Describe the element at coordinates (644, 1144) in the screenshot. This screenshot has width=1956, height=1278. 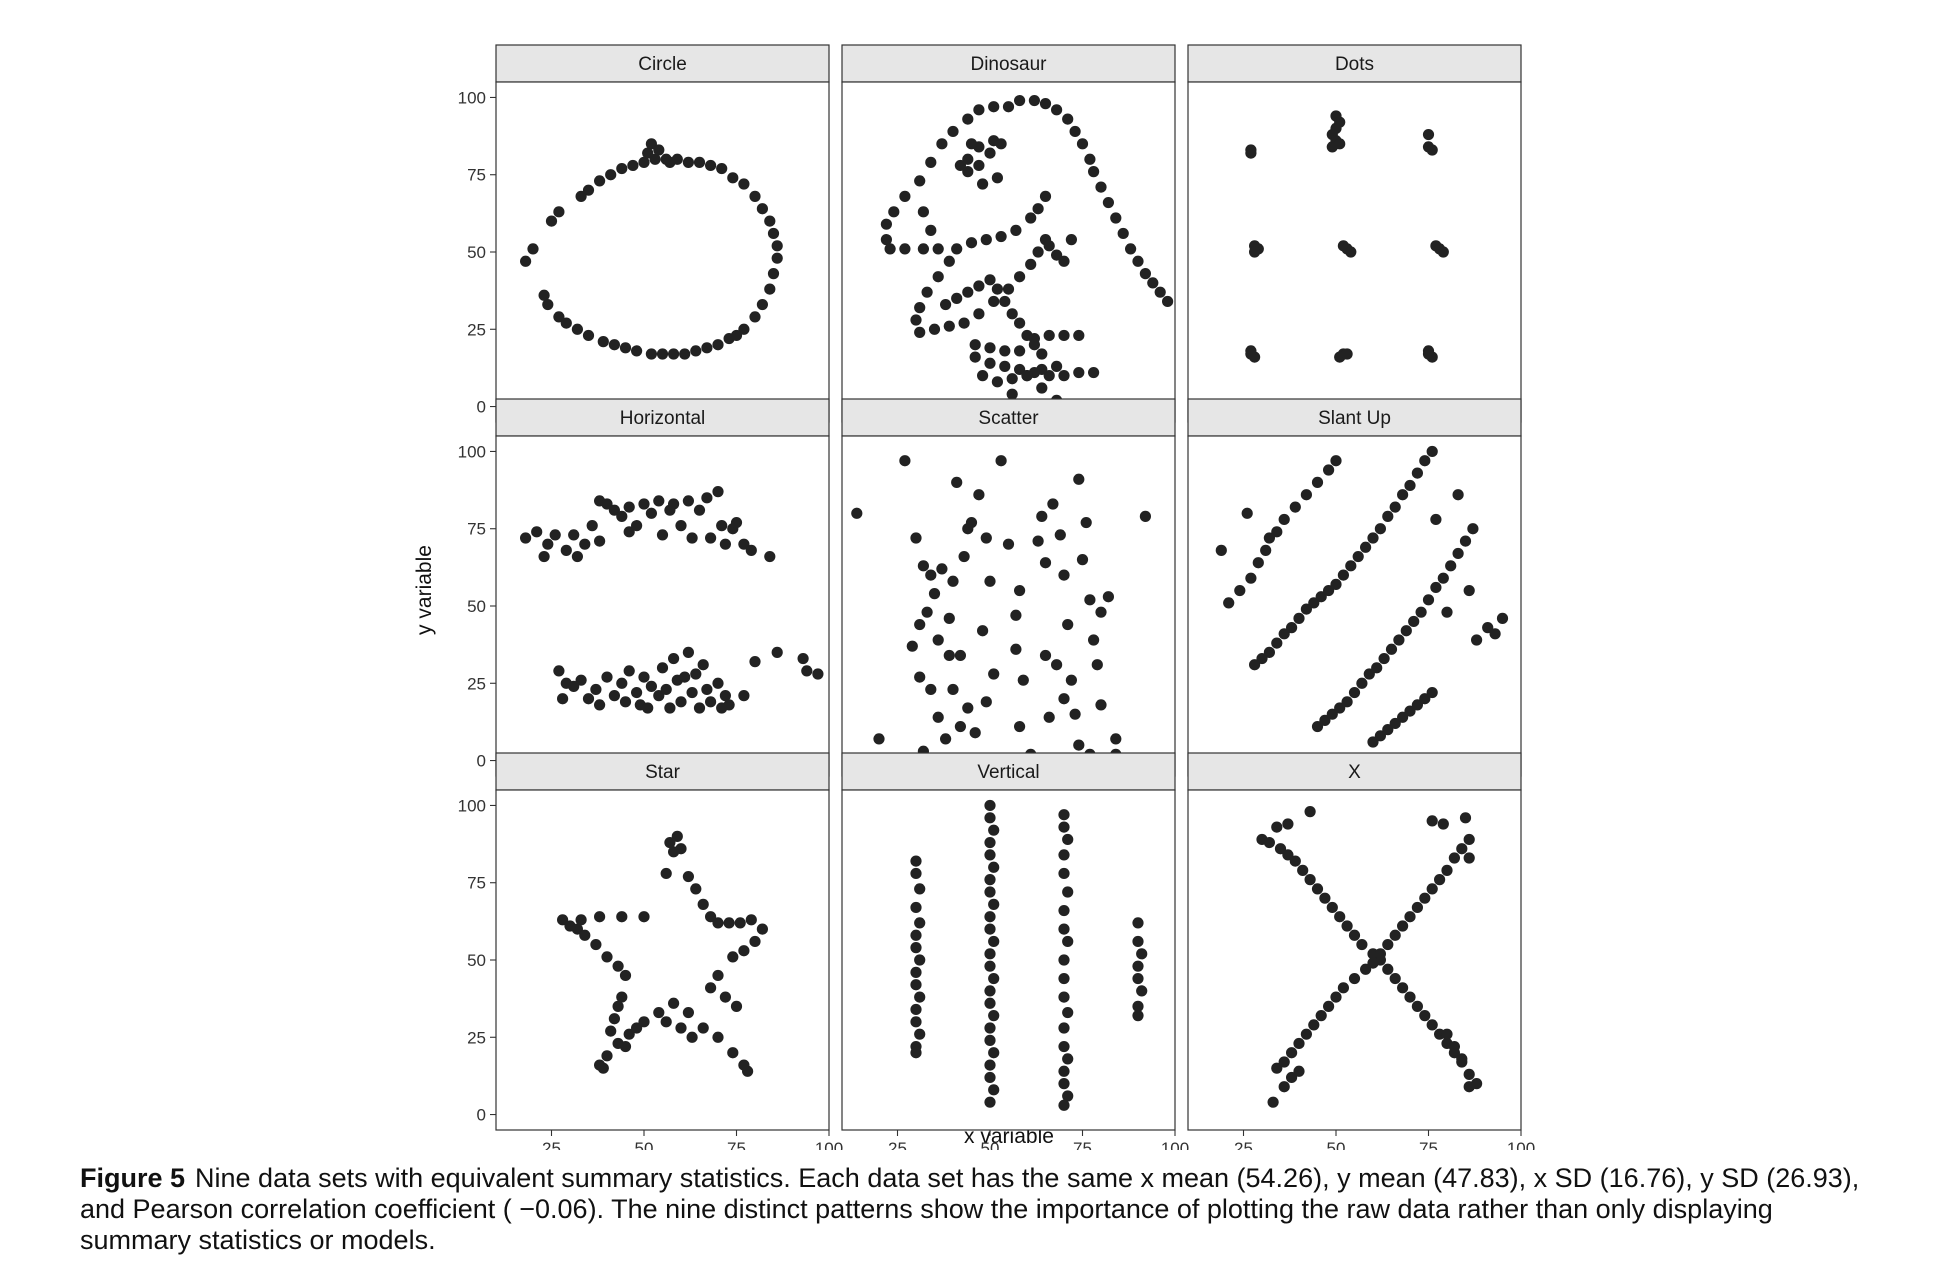
I see `x-tick-label: 50` at that location.